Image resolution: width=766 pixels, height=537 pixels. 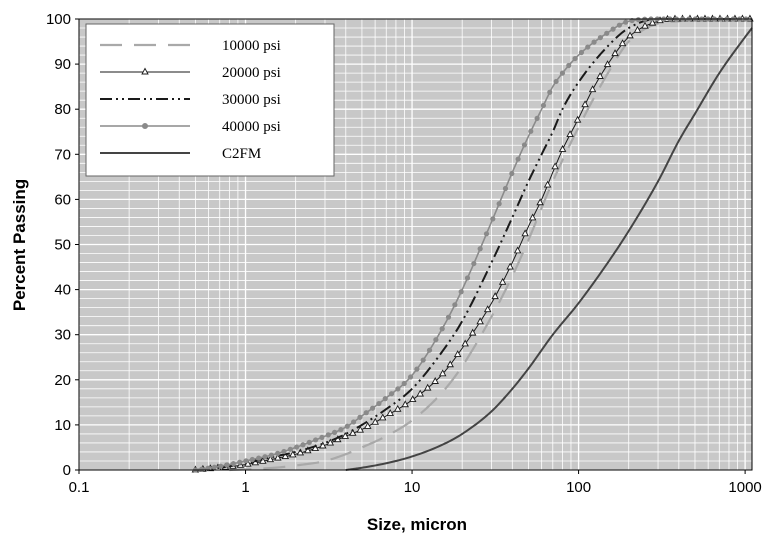 What do you see at coordinates (62, 109) in the screenshot?
I see `y-tick-label: 80` at bounding box center [62, 109].